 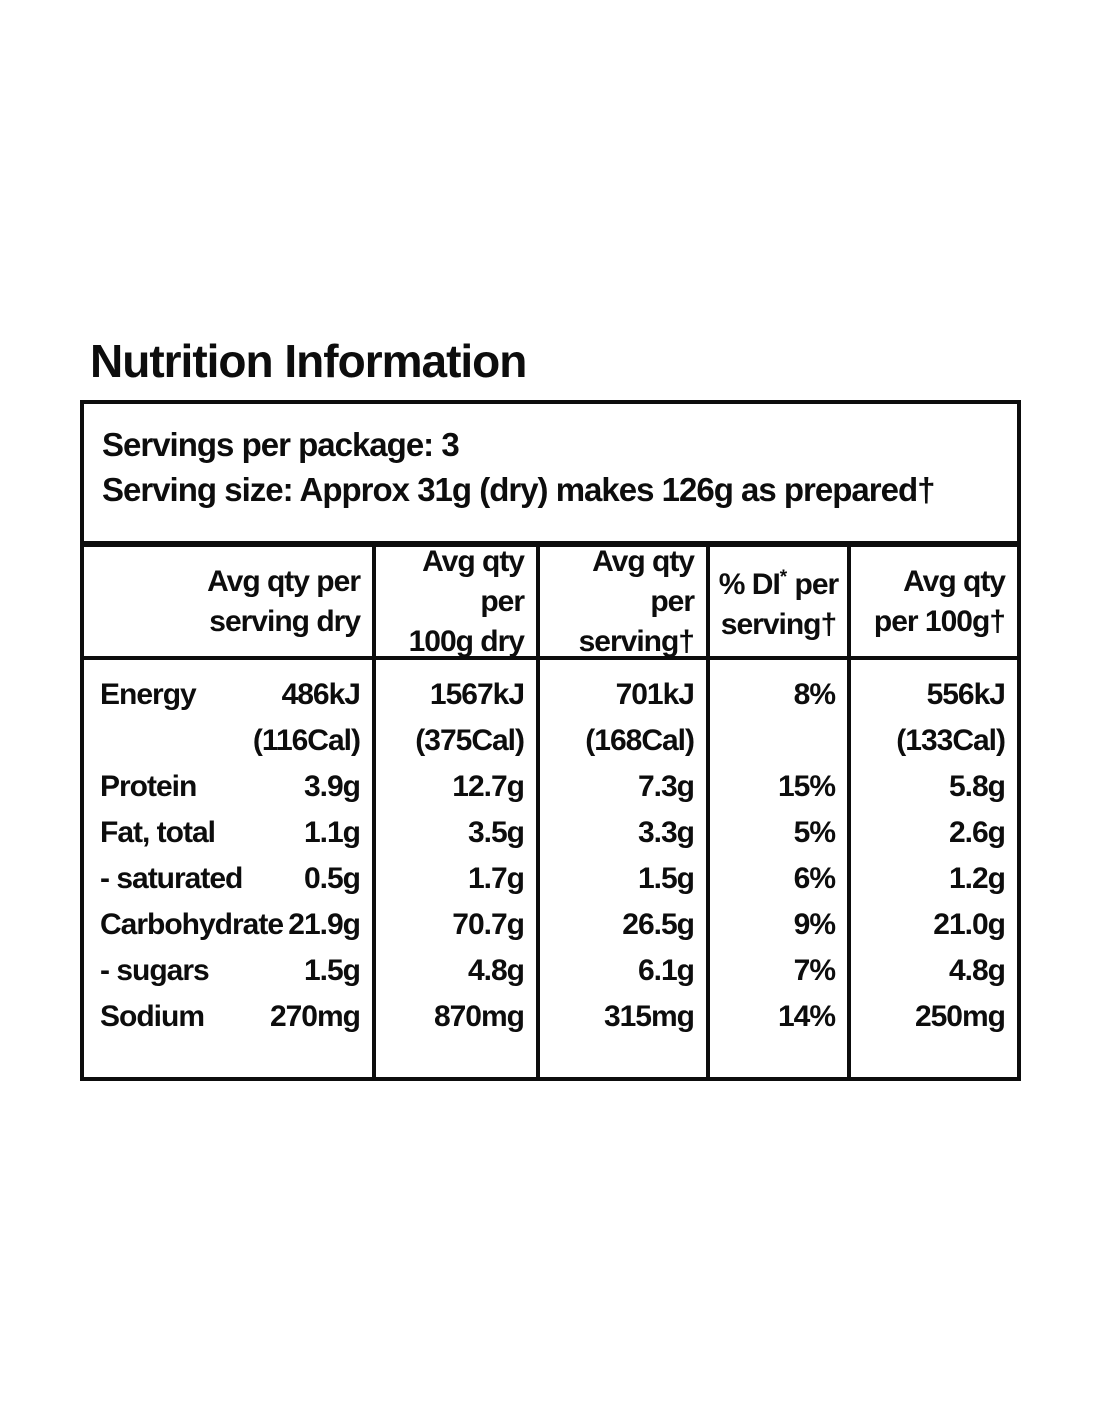 What do you see at coordinates (148, 694) in the screenshot?
I see `nutrient-label-energy: Energy` at bounding box center [148, 694].